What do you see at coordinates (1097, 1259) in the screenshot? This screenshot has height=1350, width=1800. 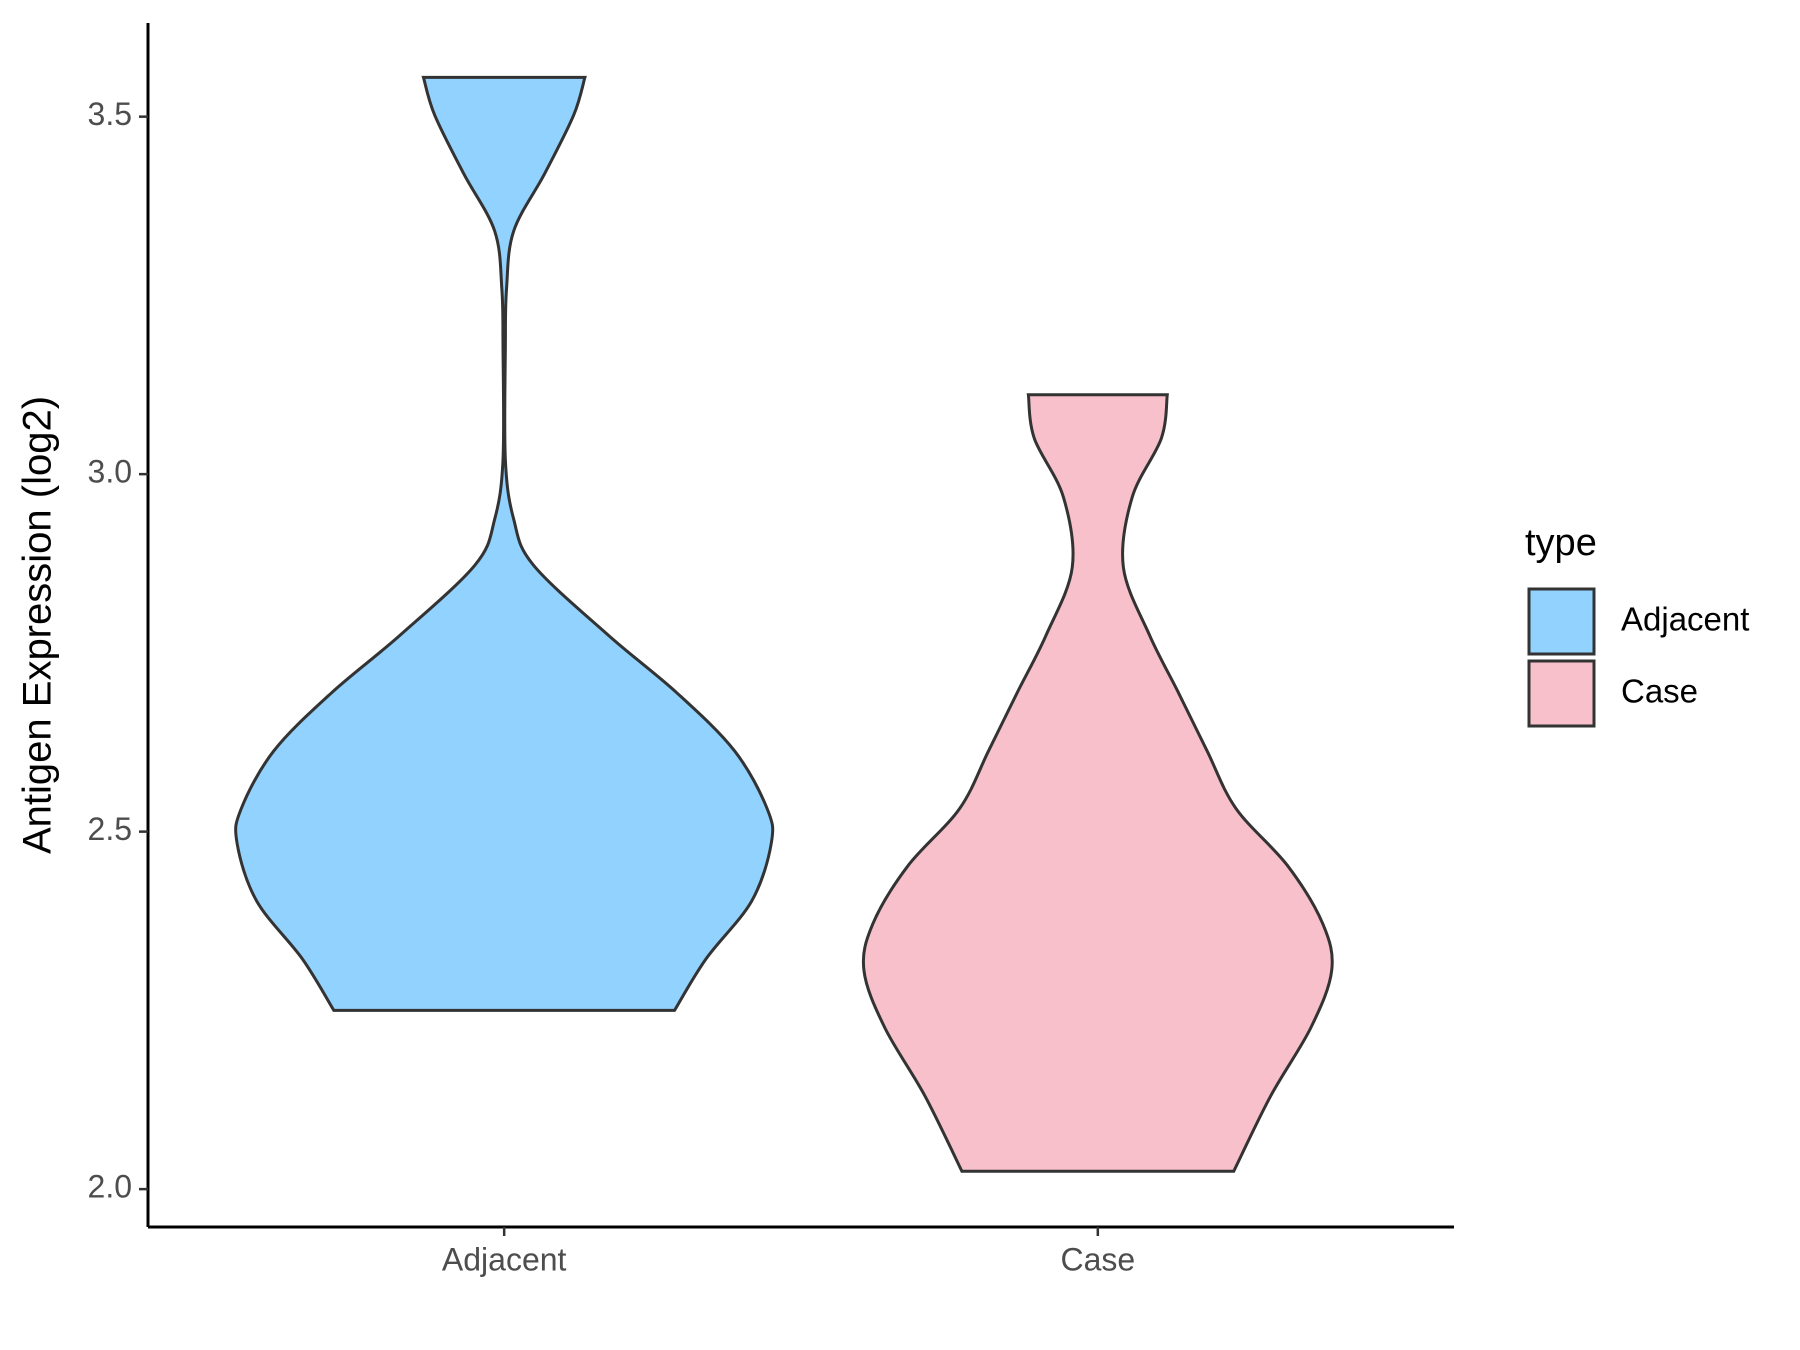 I see `x-tick-label: Case` at bounding box center [1097, 1259].